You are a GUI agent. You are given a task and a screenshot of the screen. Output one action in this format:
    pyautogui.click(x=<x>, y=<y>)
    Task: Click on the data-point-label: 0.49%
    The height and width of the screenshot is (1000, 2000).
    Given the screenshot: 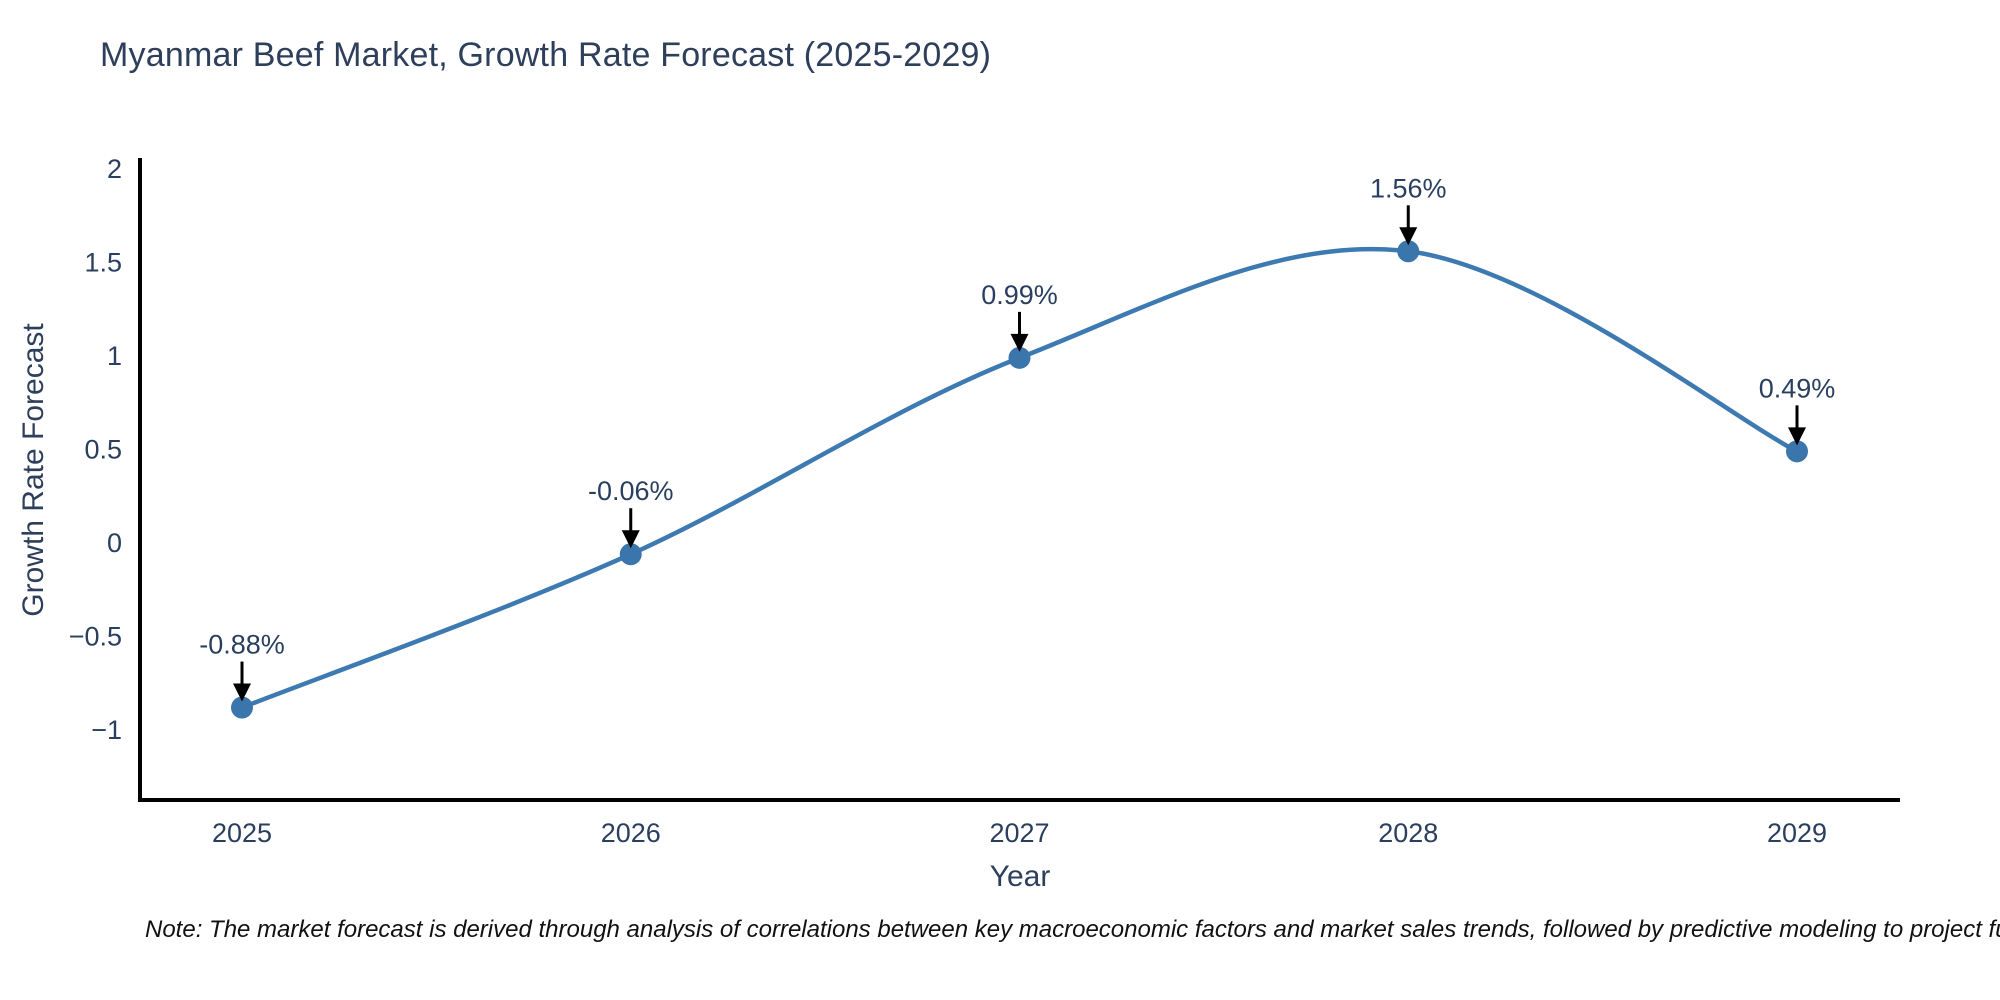 What is the action you would take?
    pyautogui.click(x=1797, y=388)
    